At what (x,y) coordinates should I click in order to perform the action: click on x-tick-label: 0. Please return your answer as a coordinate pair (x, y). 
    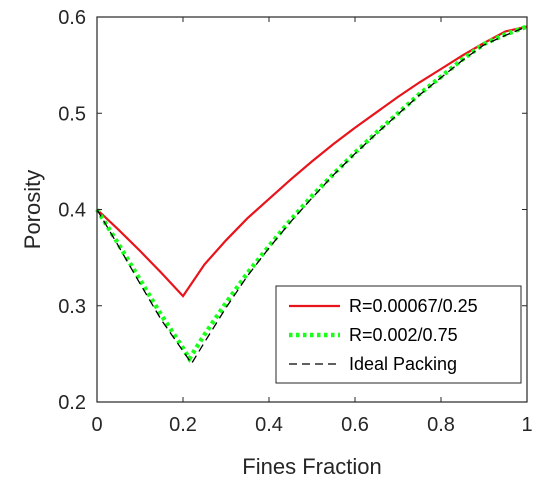
    Looking at the image, I should click on (96, 425).